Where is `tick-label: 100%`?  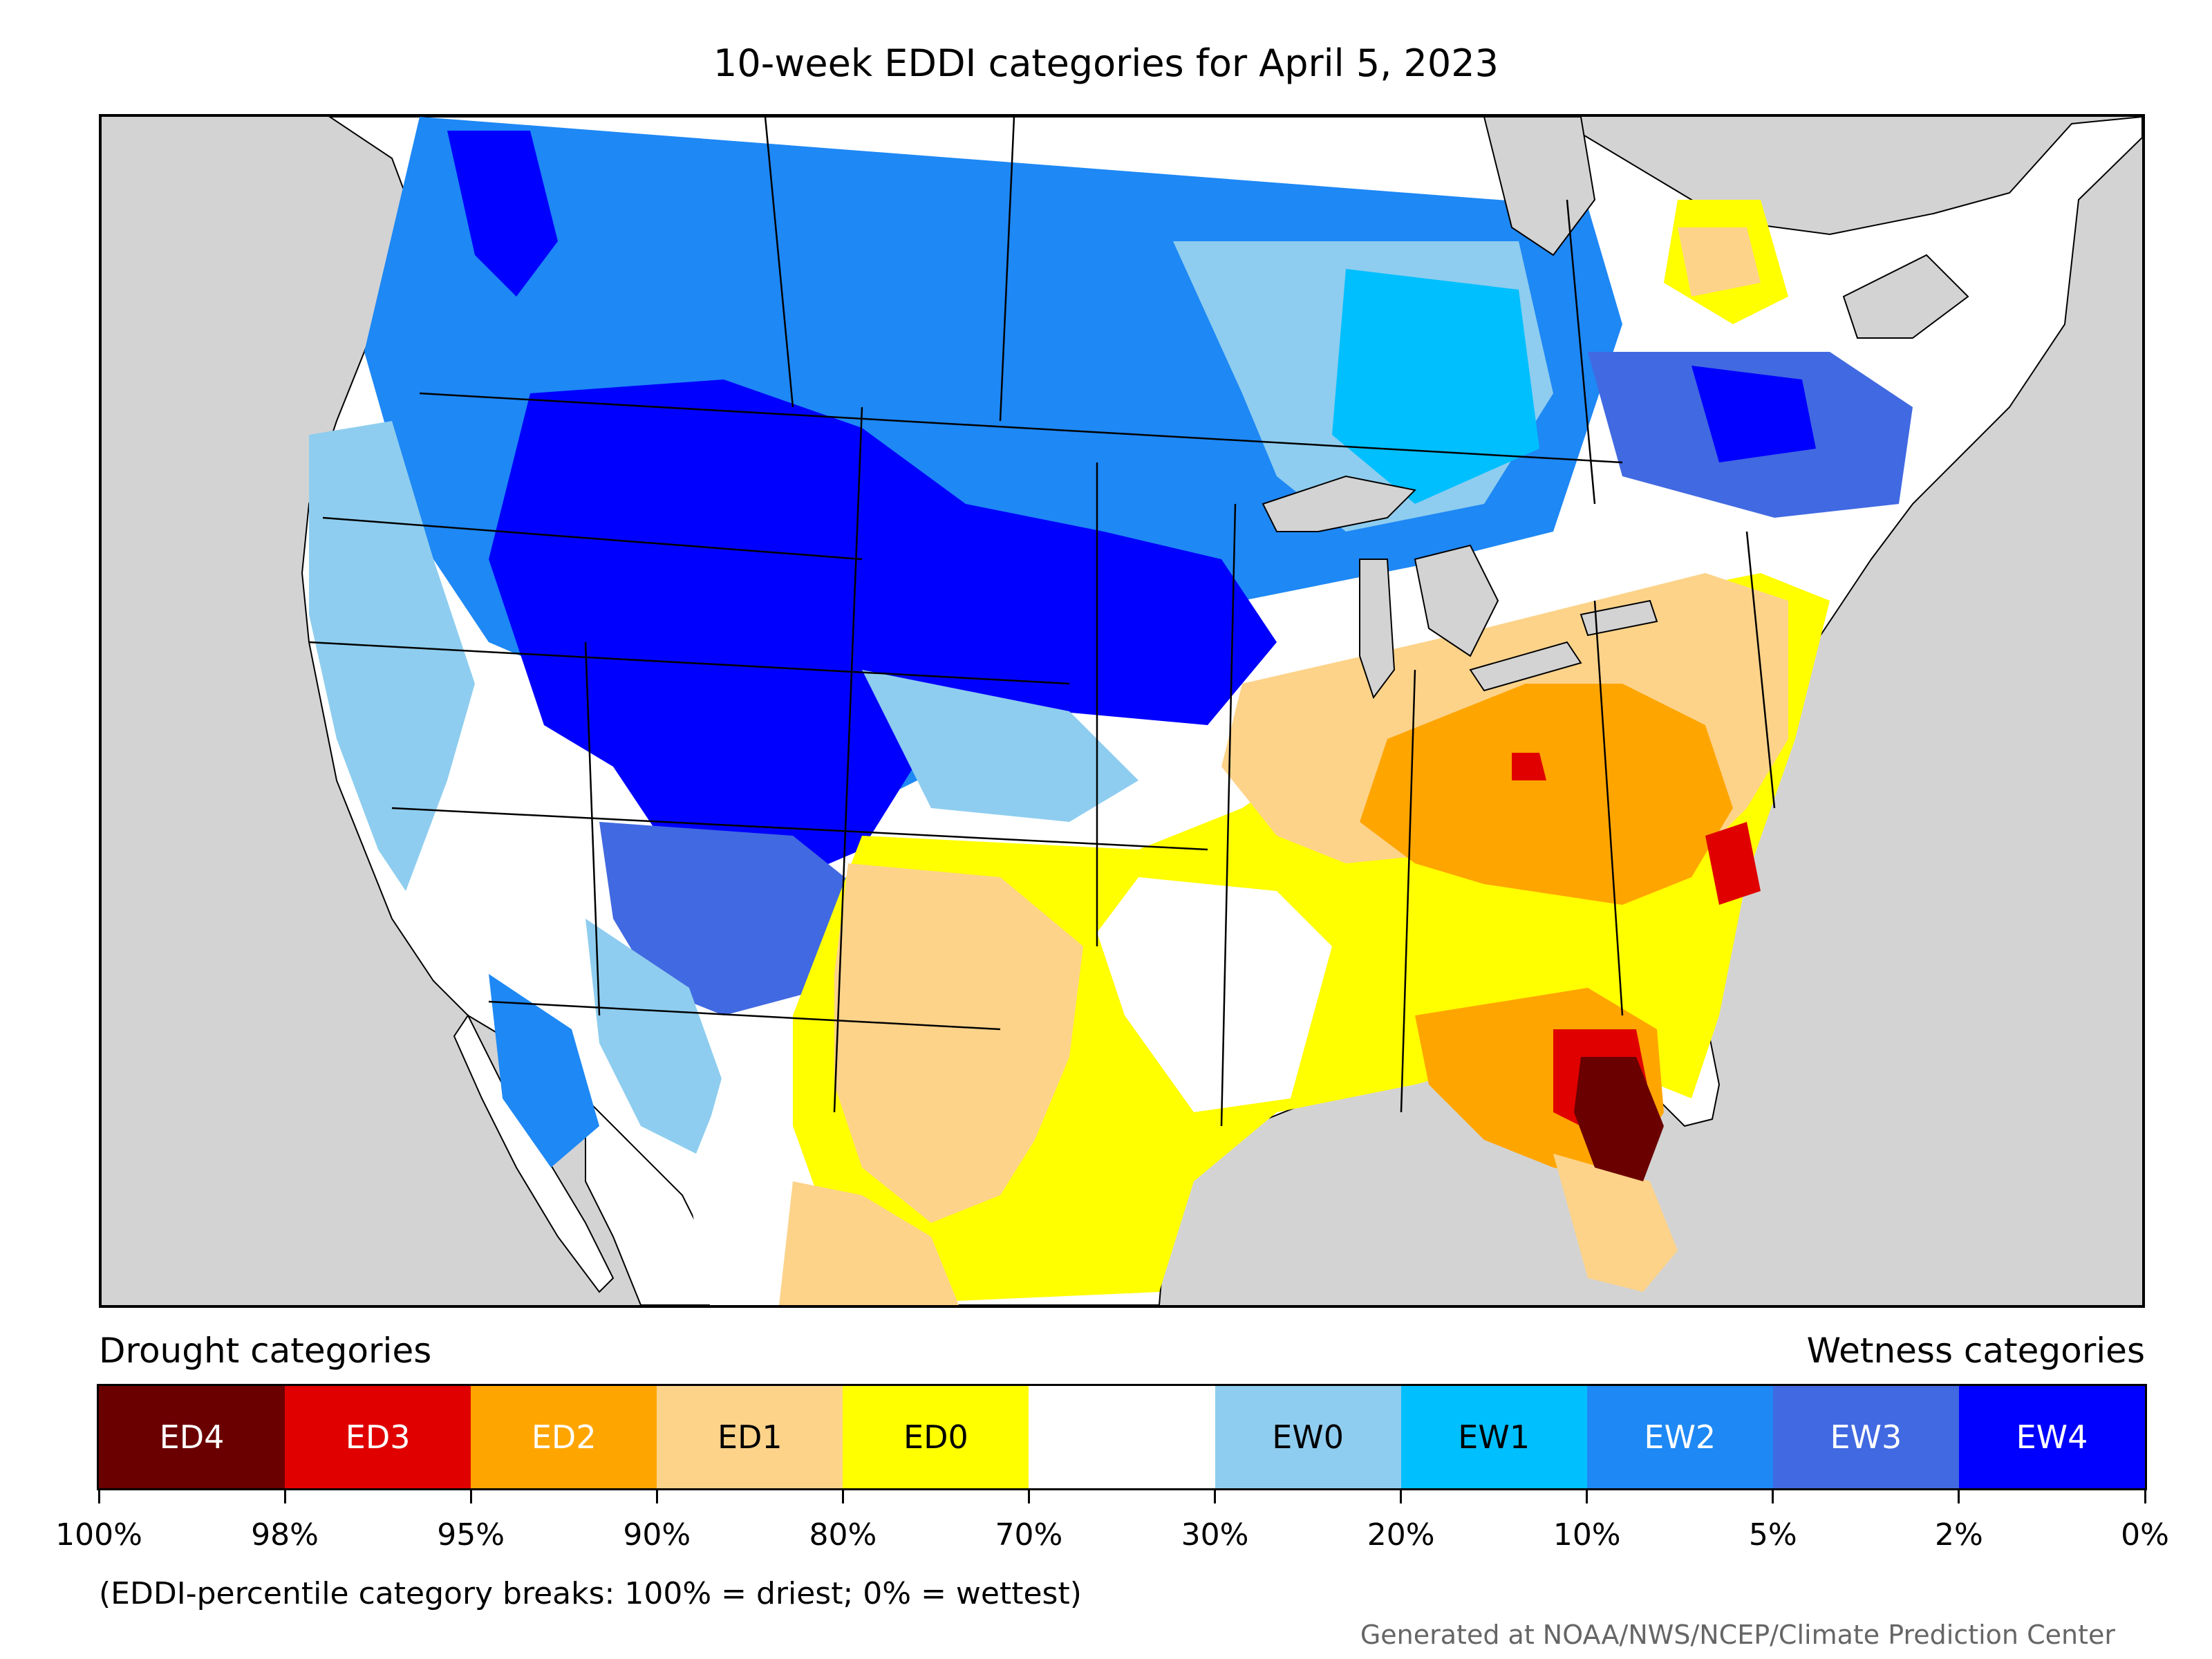
tick-label: 100% is located at coordinates (99, 1535).